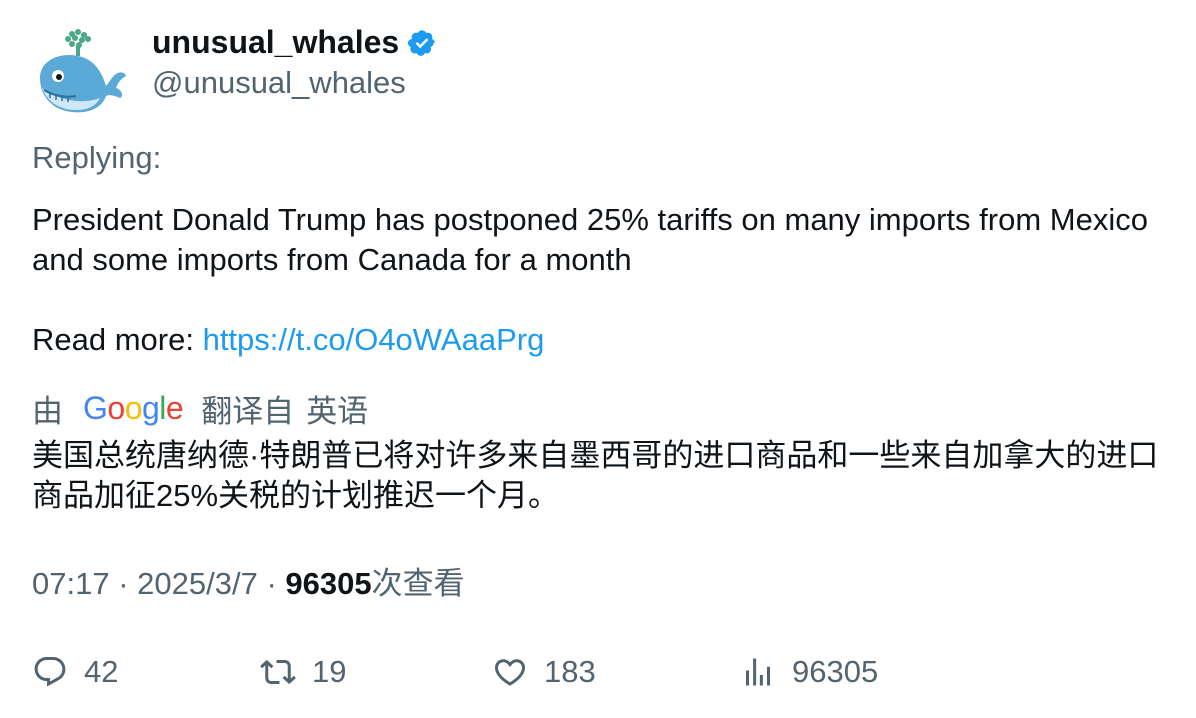  I want to click on author-handle: @unusual_whales, so click(279, 82).